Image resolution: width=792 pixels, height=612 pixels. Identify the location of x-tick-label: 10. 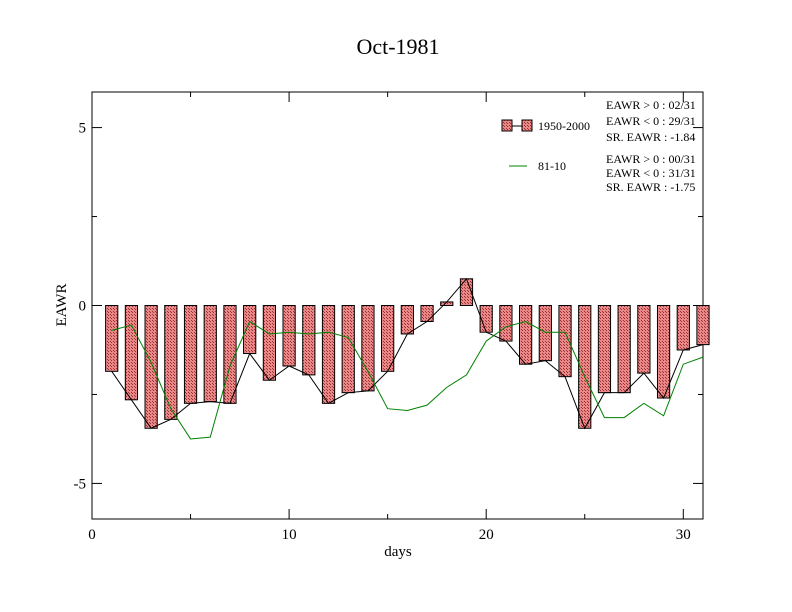
(289, 535).